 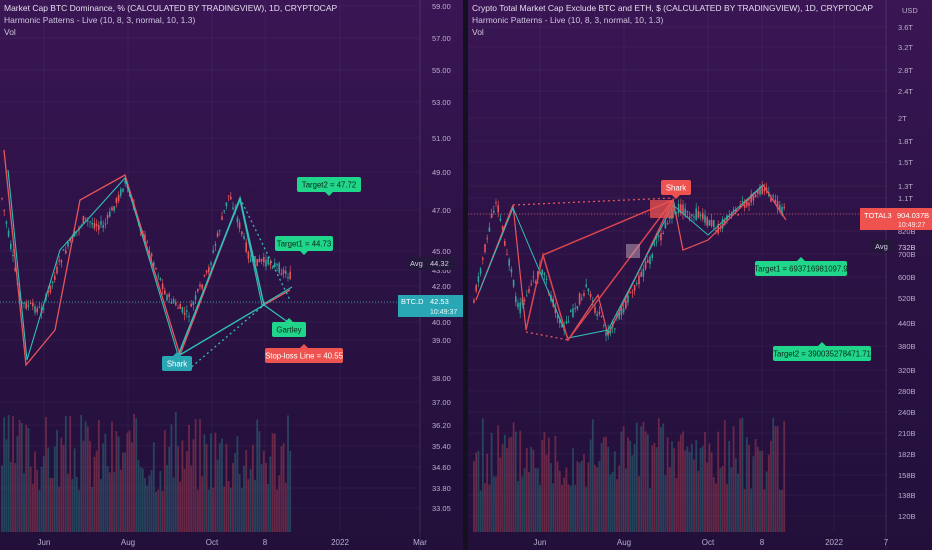 I want to click on pane-divider, so click(x=465, y=275).